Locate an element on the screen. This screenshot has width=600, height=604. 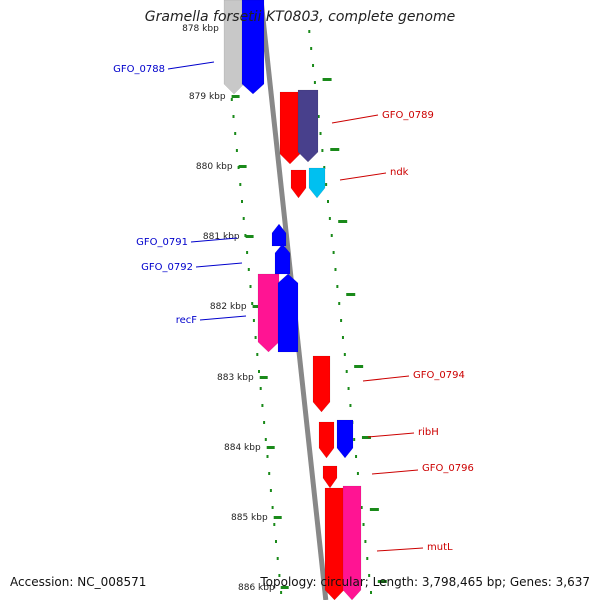
gene-label: GFO_0789 is located at coordinates (408, 115).